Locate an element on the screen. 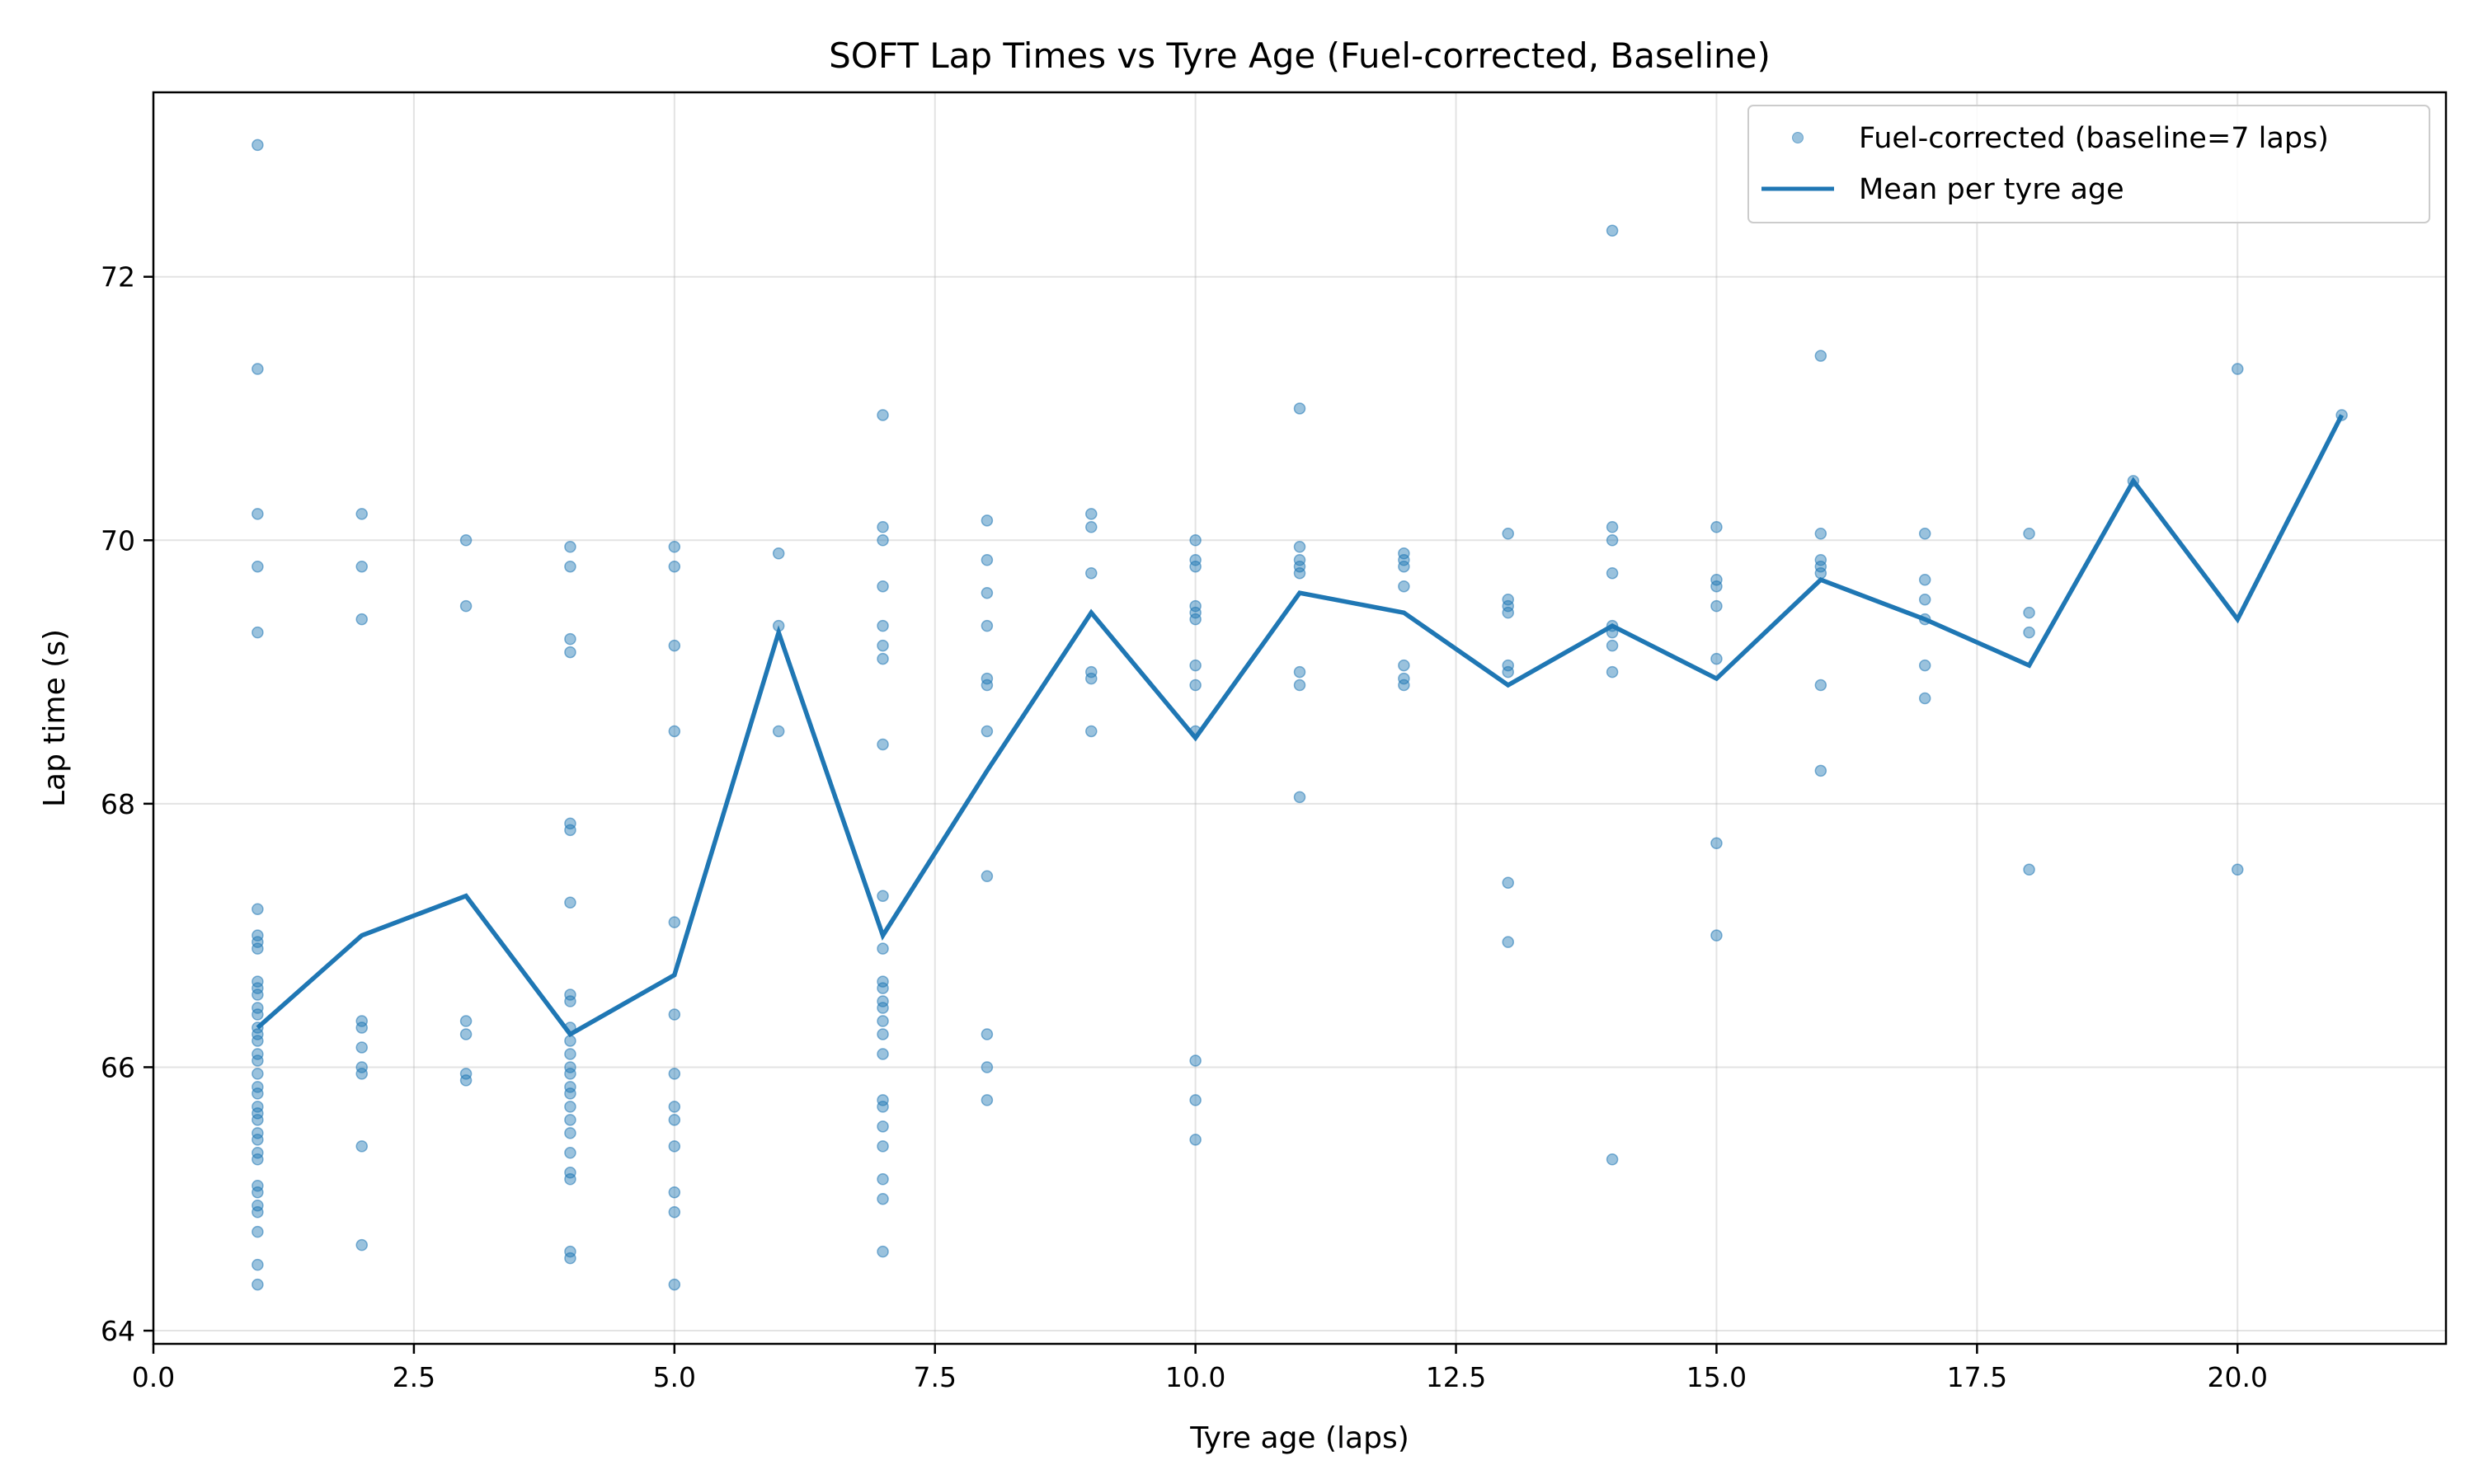 The height and width of the screenshot is (1484, 2474). y-axis-label: Lap time (s) is located at coordinates (55, 718).